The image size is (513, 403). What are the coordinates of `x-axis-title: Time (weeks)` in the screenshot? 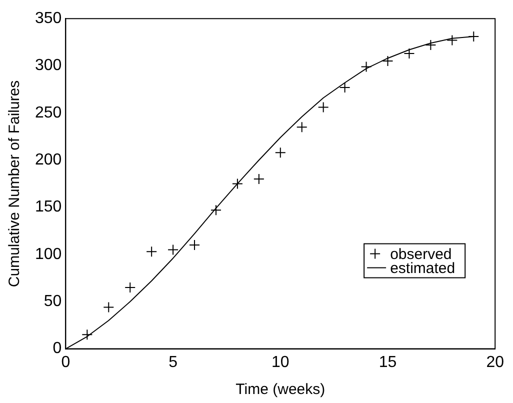 It's located at (281, 389).